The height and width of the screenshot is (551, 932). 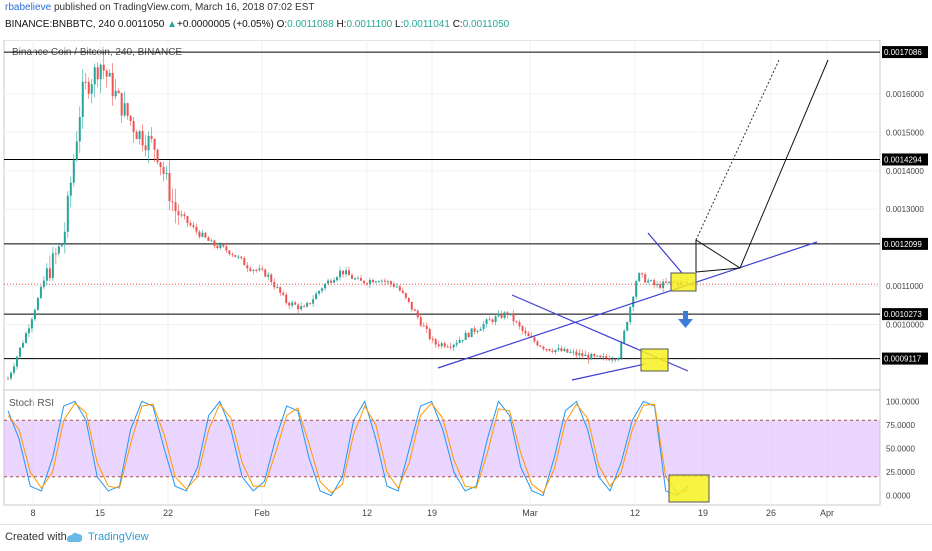 I want to click on tradingview-logo-icon, so click(x=74, y=537).